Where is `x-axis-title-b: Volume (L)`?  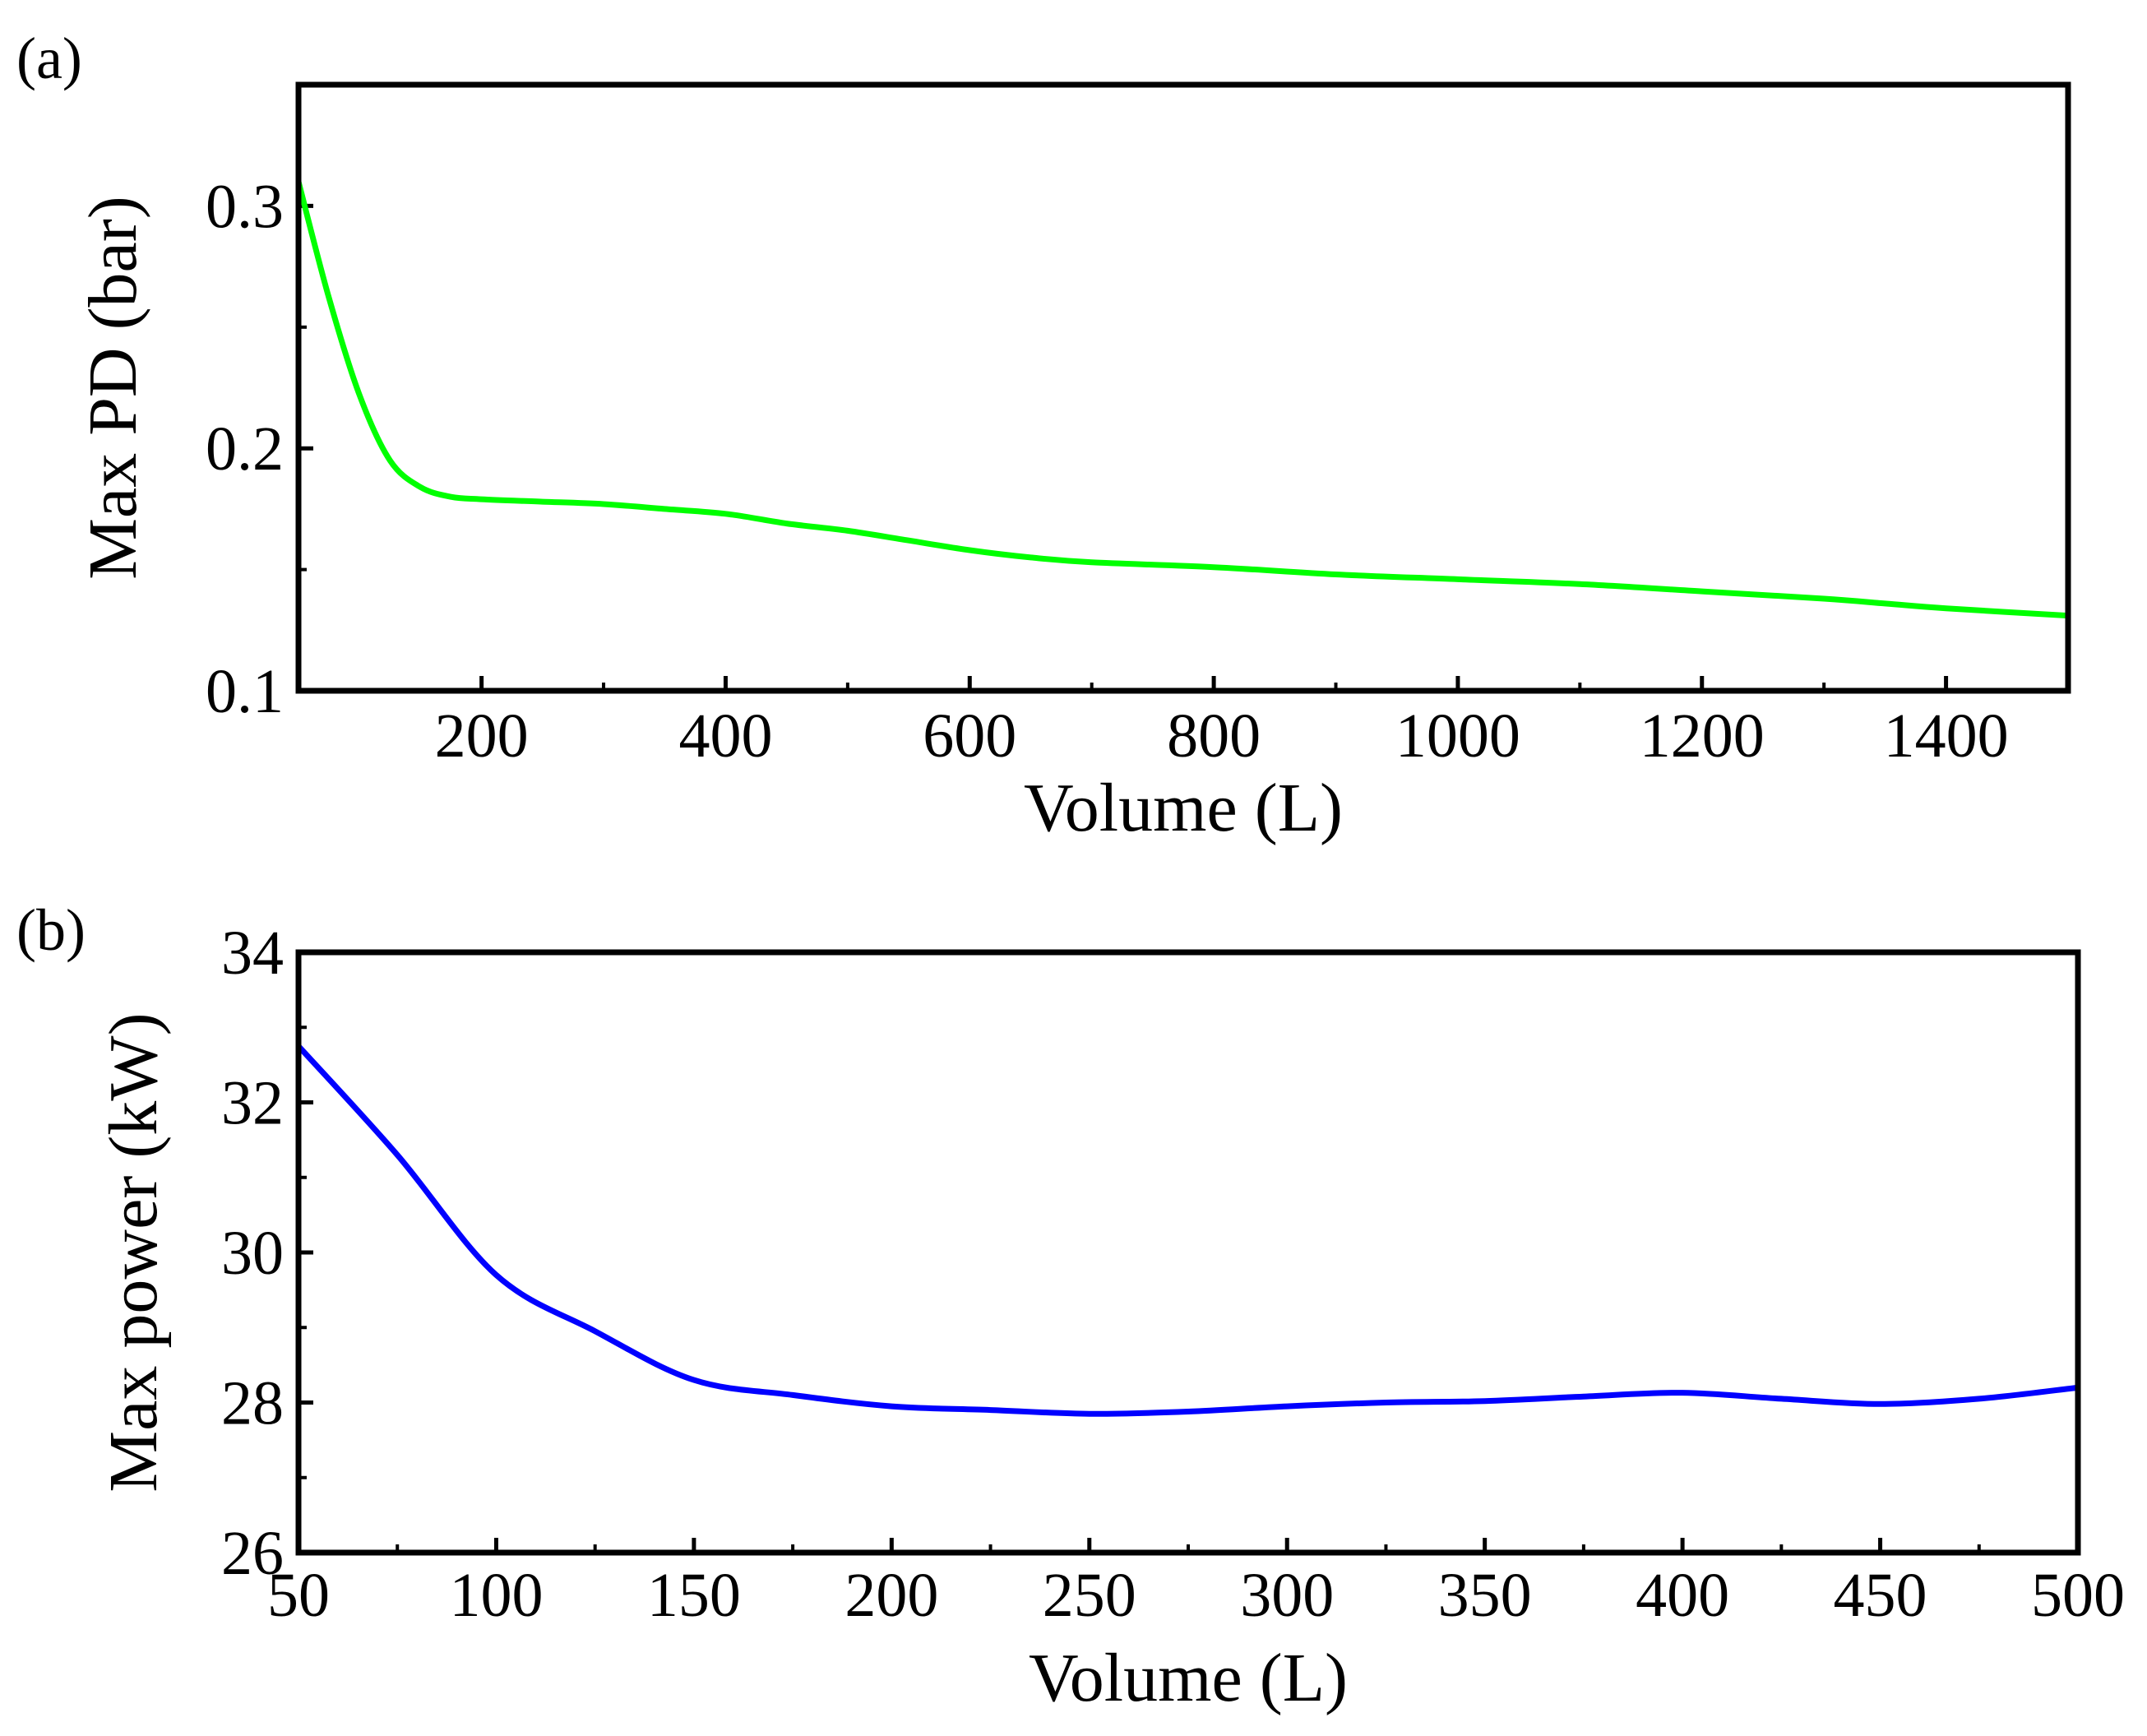 x-axis-title-b: Volume (L) is located at coordinates (1188, 1678).